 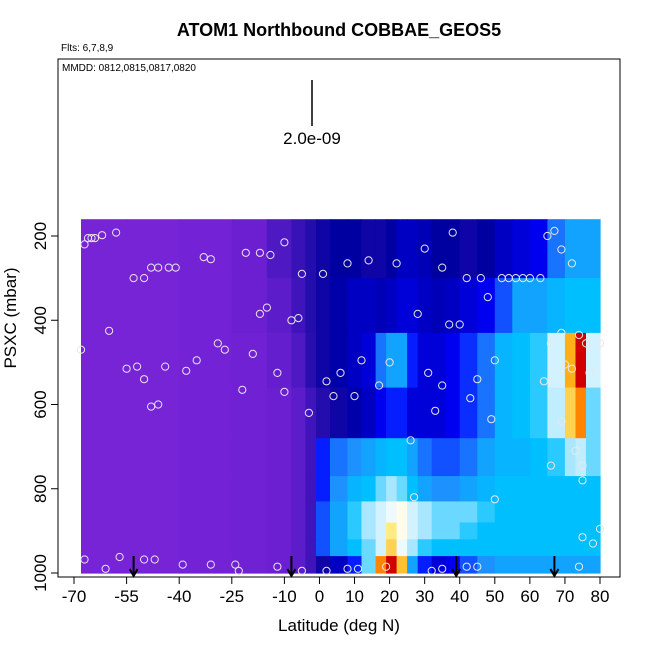 I want to click on x-tick-label: 50, so click(x=494, y=596).